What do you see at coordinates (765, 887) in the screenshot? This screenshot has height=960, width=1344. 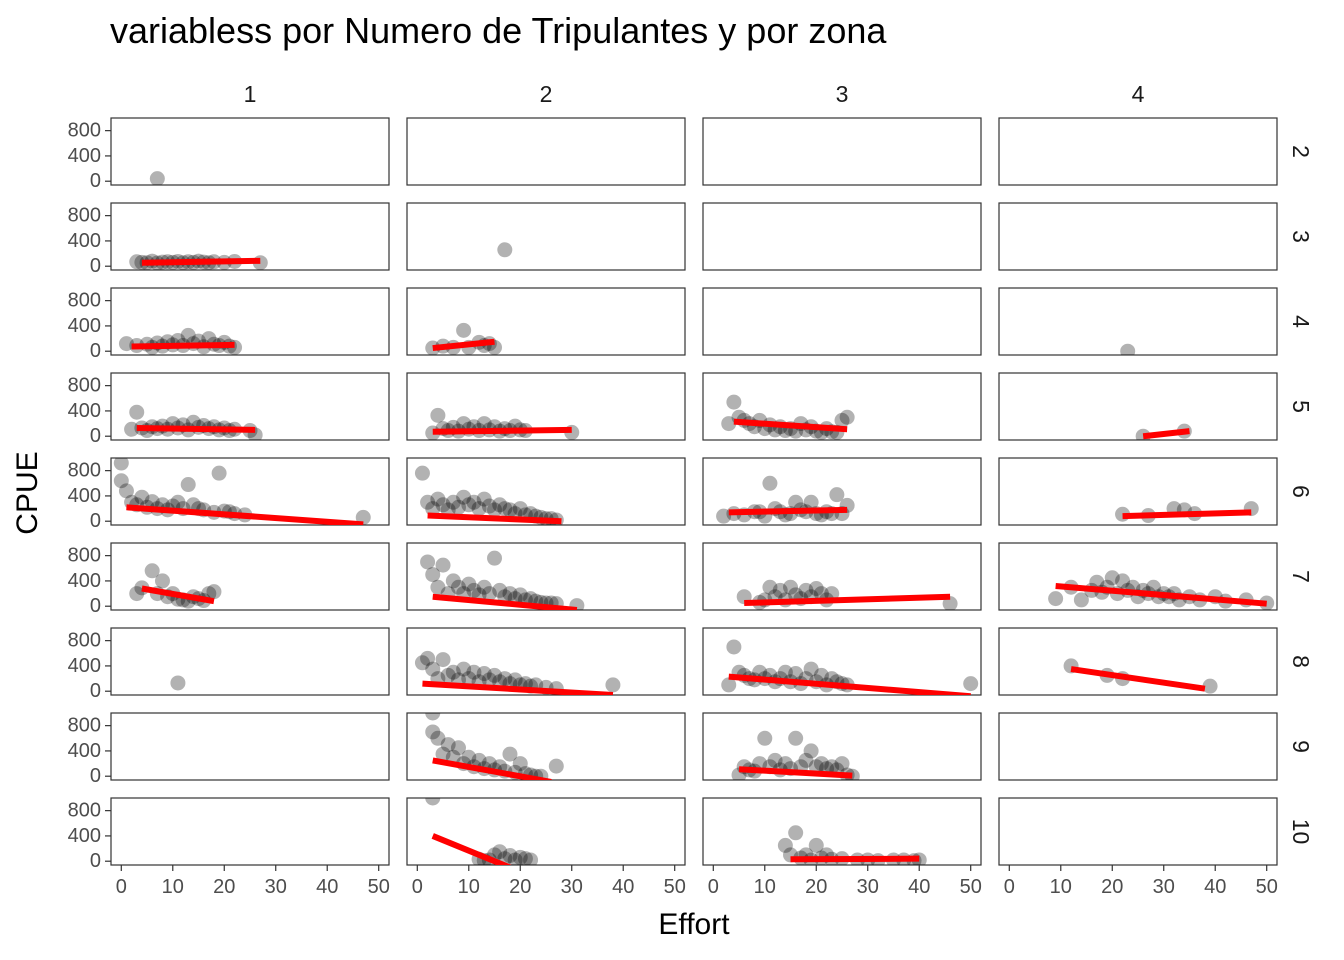 I see `x-tick-label: 10` at bounding box center [765, 887].